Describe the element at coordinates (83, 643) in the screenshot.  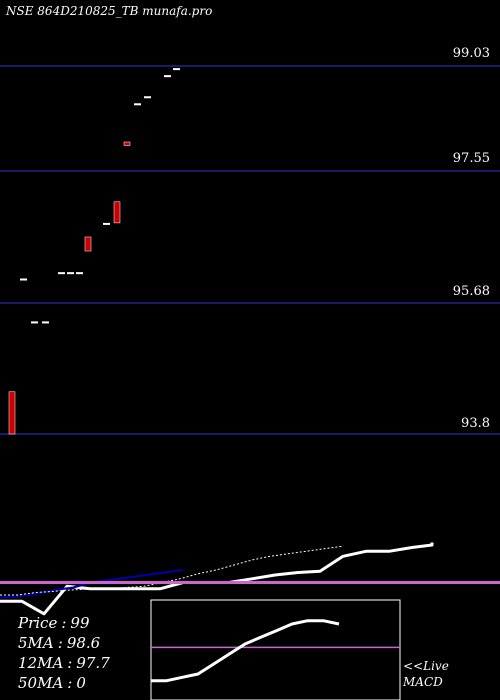
I see `stat-5ma-value: 98.6` at that location.